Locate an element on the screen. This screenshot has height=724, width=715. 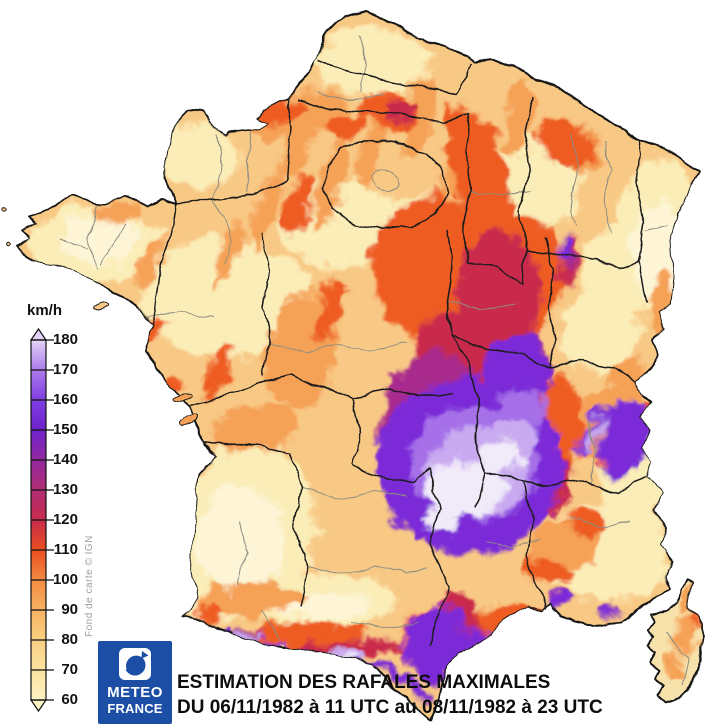
legend-tick-label: 170 is located at coordinates (65, 369).